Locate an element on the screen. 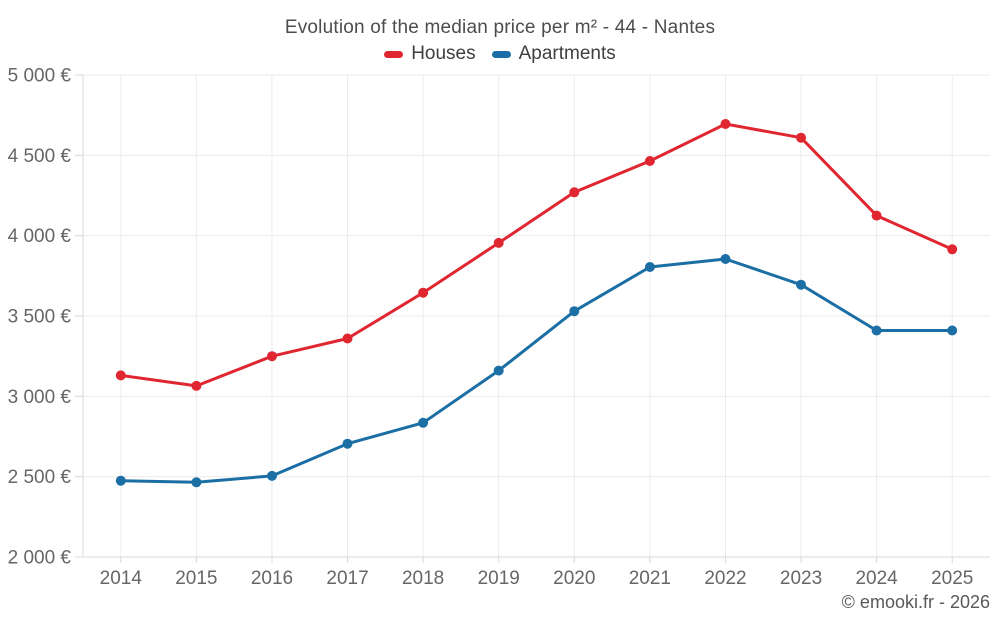 The height and width of the screenshot is (625, 1000). apartments-point-2025 is located at coordinates (952, 330).